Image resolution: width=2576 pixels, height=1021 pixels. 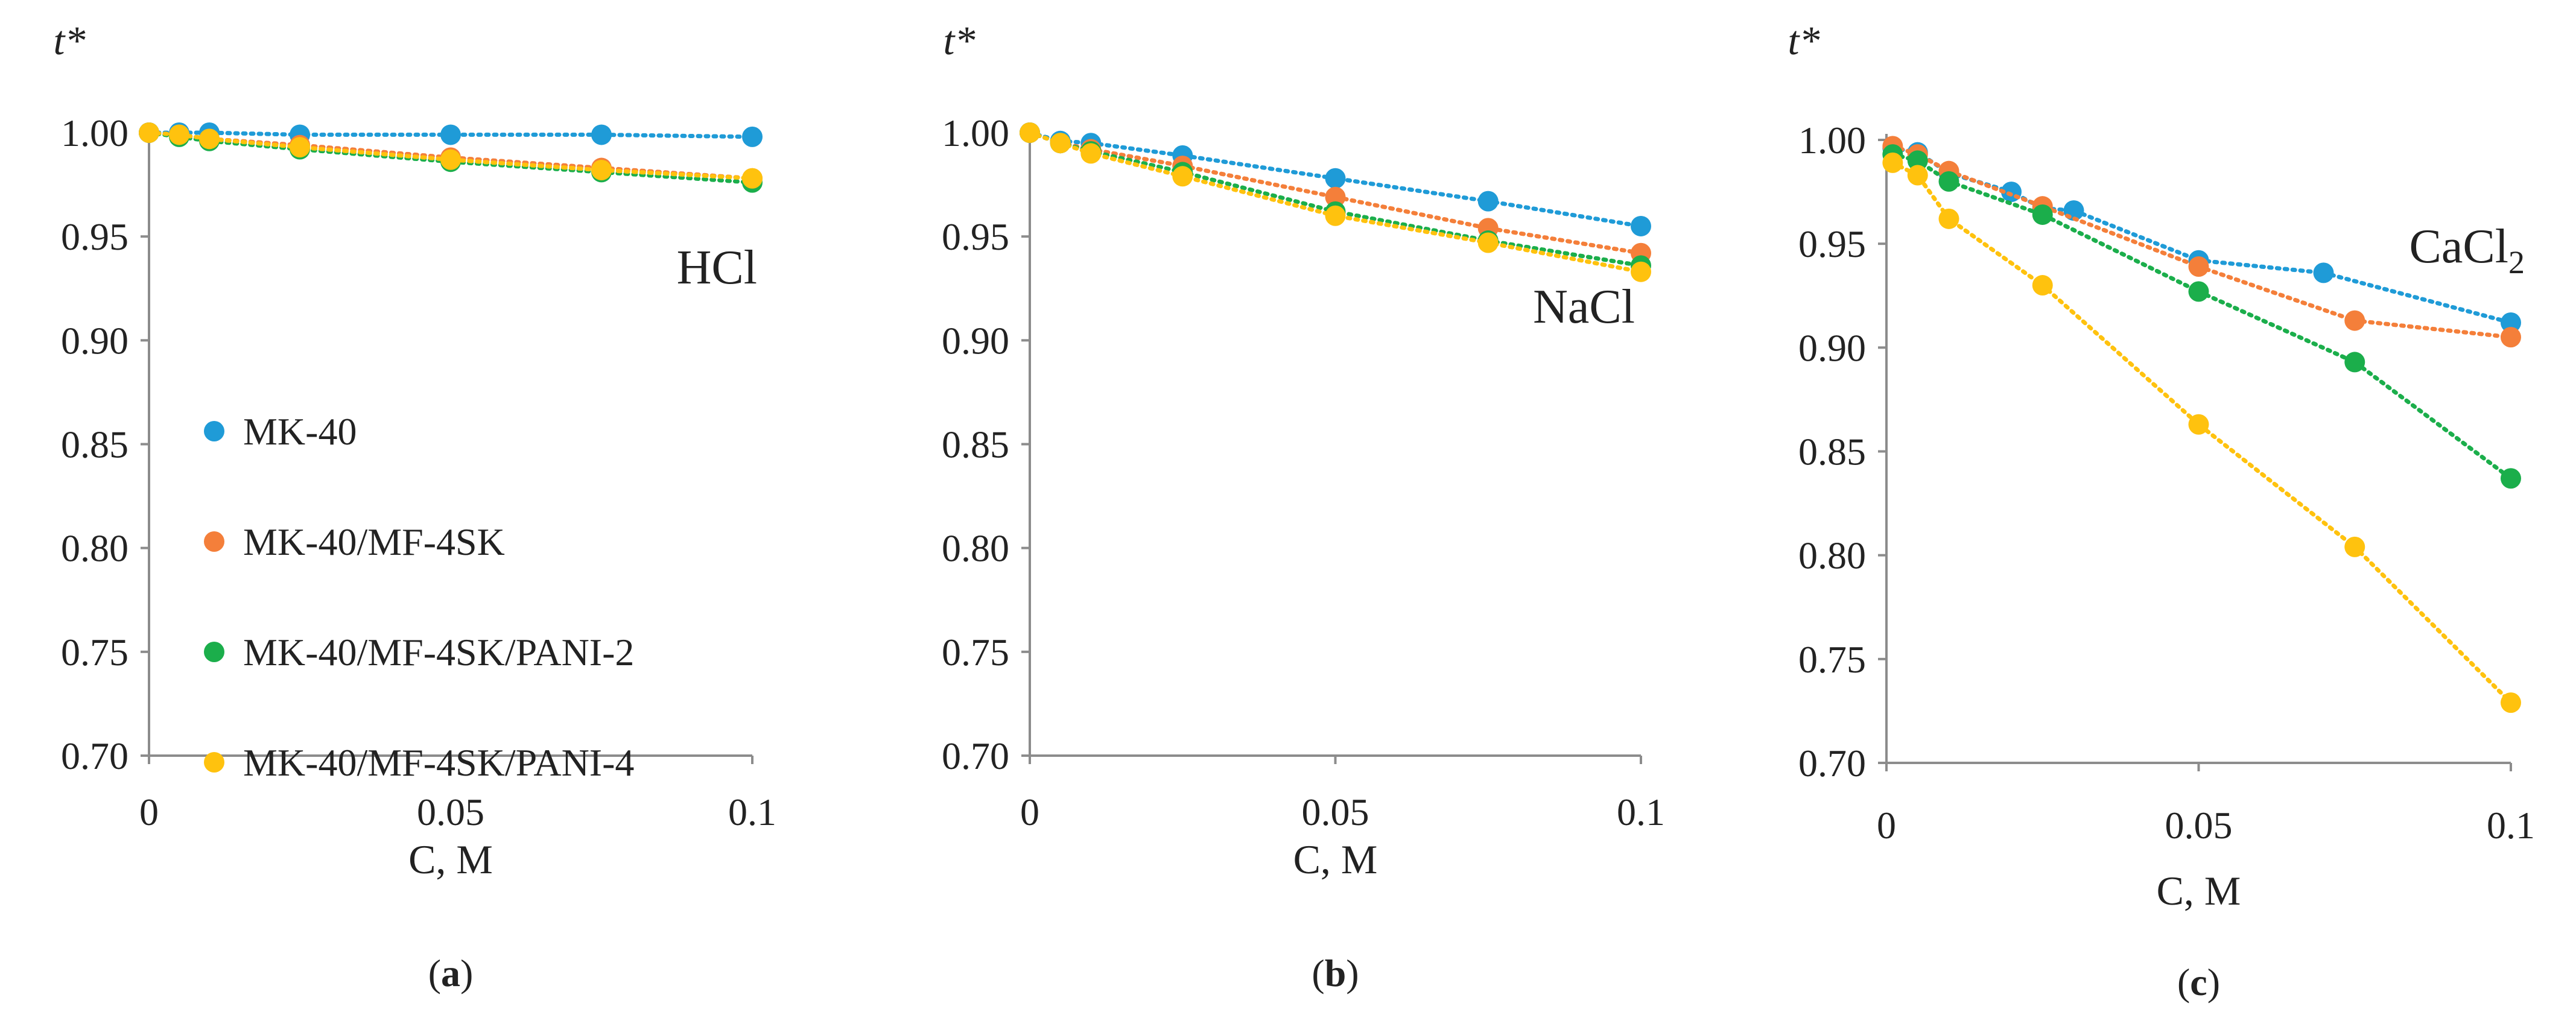 What do you see at coordinates (374, 541) in the screenshot?
I see `legend-label: MK-40/MF-4SK` at bounding box center [374, 541].